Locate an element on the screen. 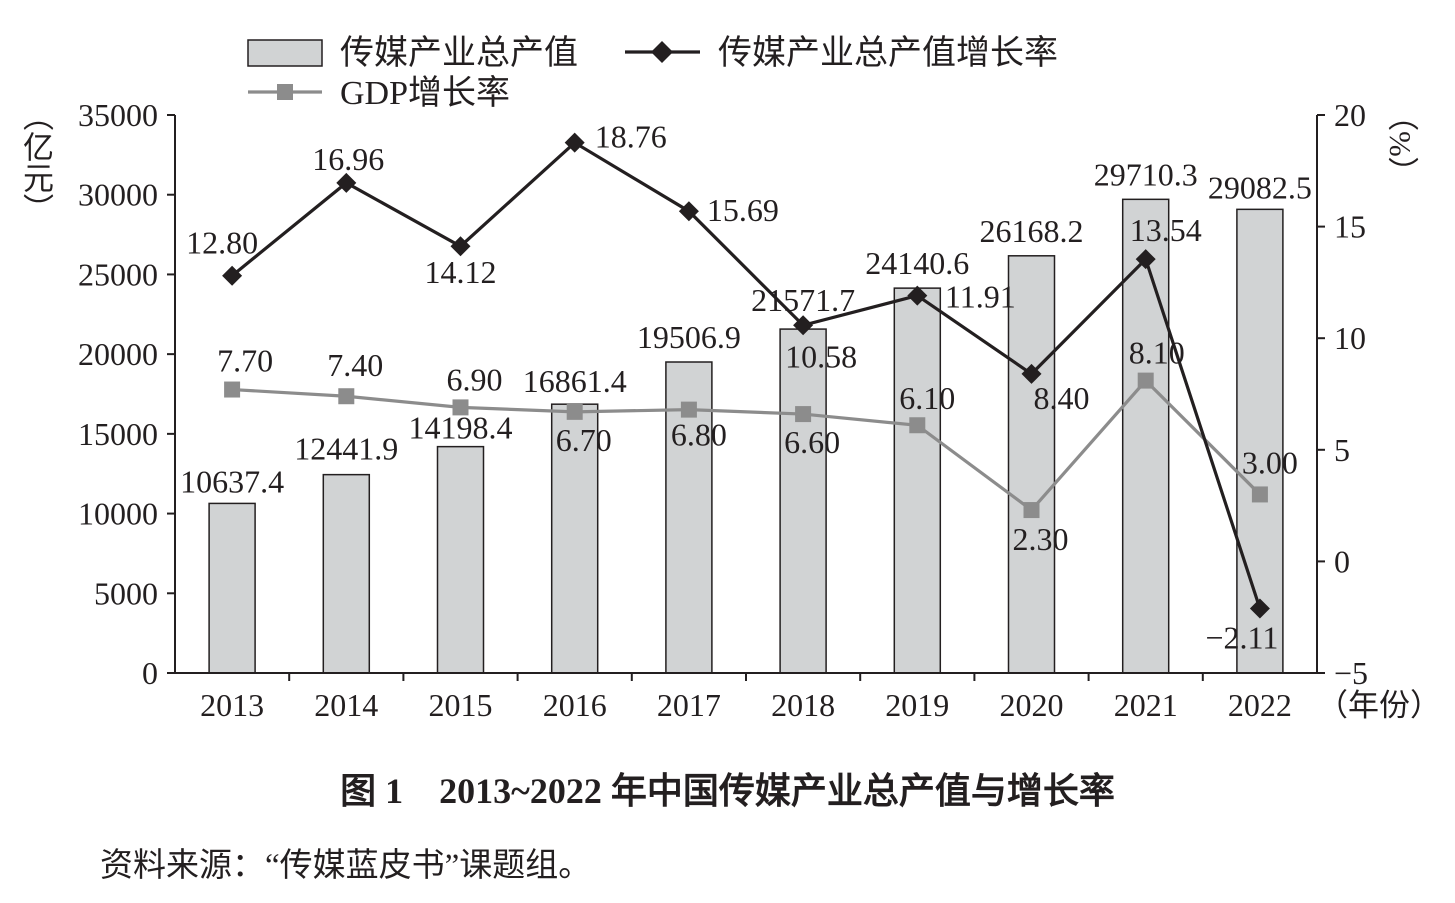 The height and width of the screenshot is (903, 1455). y-right-axis-label: （%） is located at coordinates (1400, 144).